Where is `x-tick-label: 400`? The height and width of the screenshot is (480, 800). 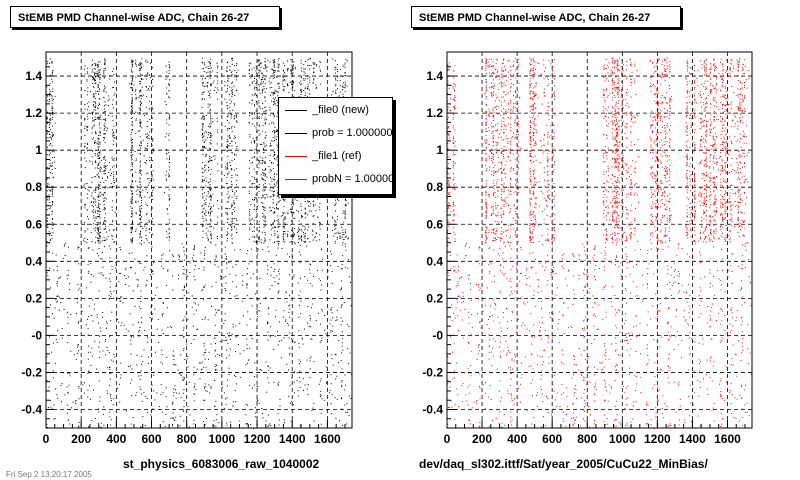
x-tick-label: 400 is located at coordinates (116, 439).